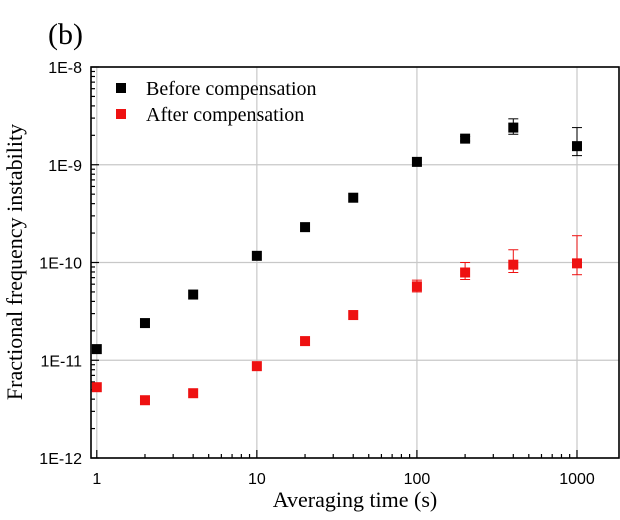 This screenshot has height=520, width=620. What do you see at coordinates (231, 89) in the screenshot?
I see `legend-label: Before compensation` at bounding box center [231, 89].